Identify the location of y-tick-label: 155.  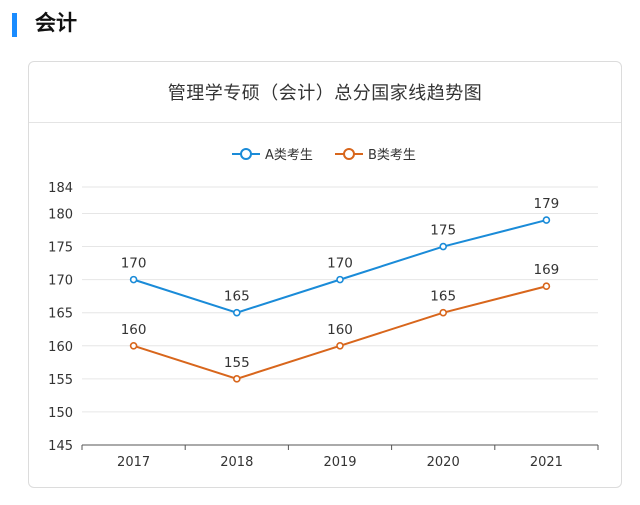
(60, 380).